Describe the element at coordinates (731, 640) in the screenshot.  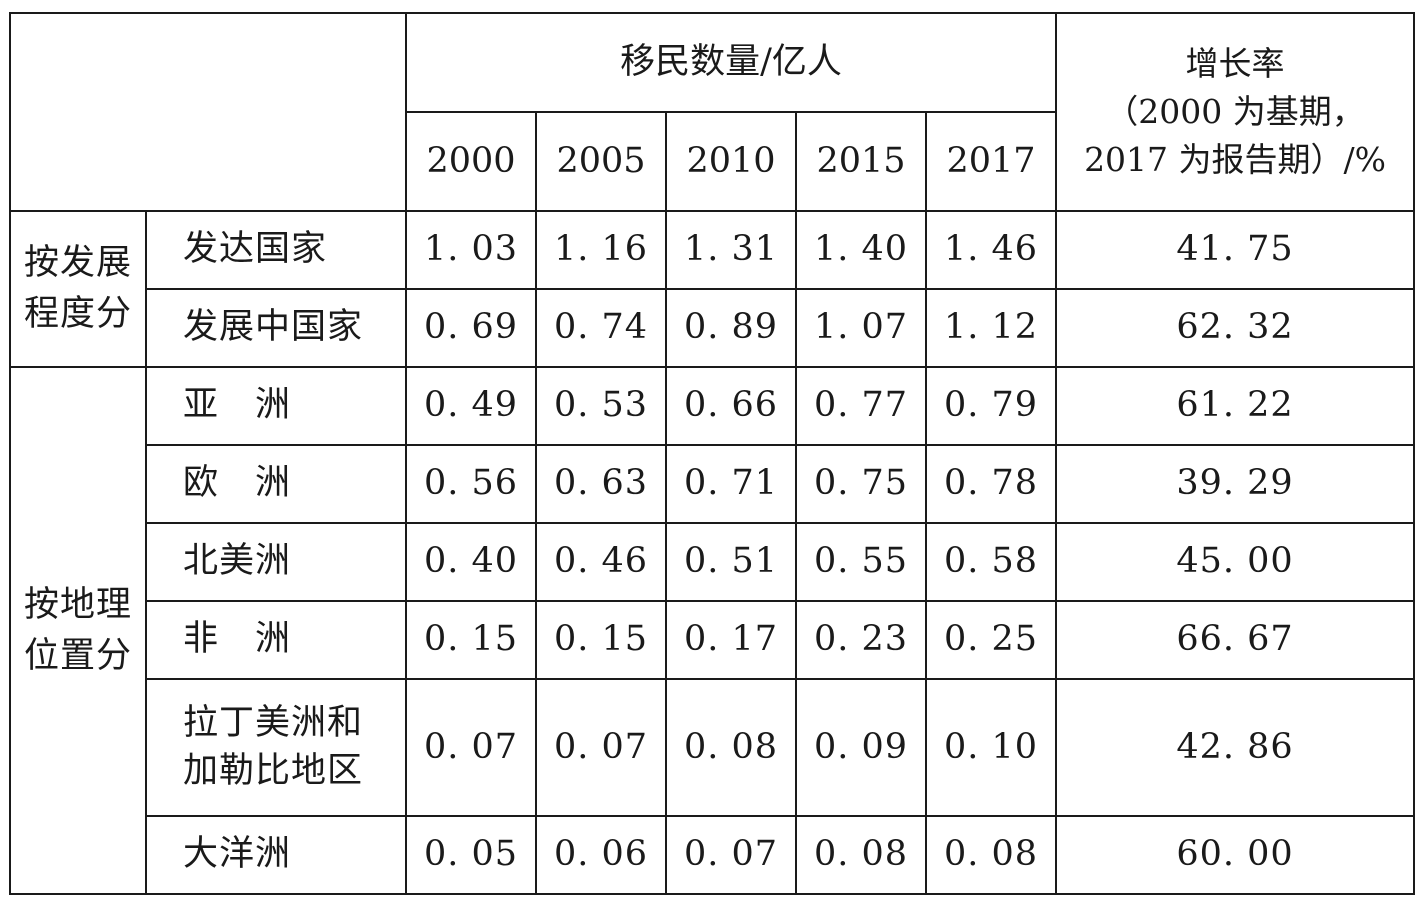
I see `value-cell: 0. 17` at that location.